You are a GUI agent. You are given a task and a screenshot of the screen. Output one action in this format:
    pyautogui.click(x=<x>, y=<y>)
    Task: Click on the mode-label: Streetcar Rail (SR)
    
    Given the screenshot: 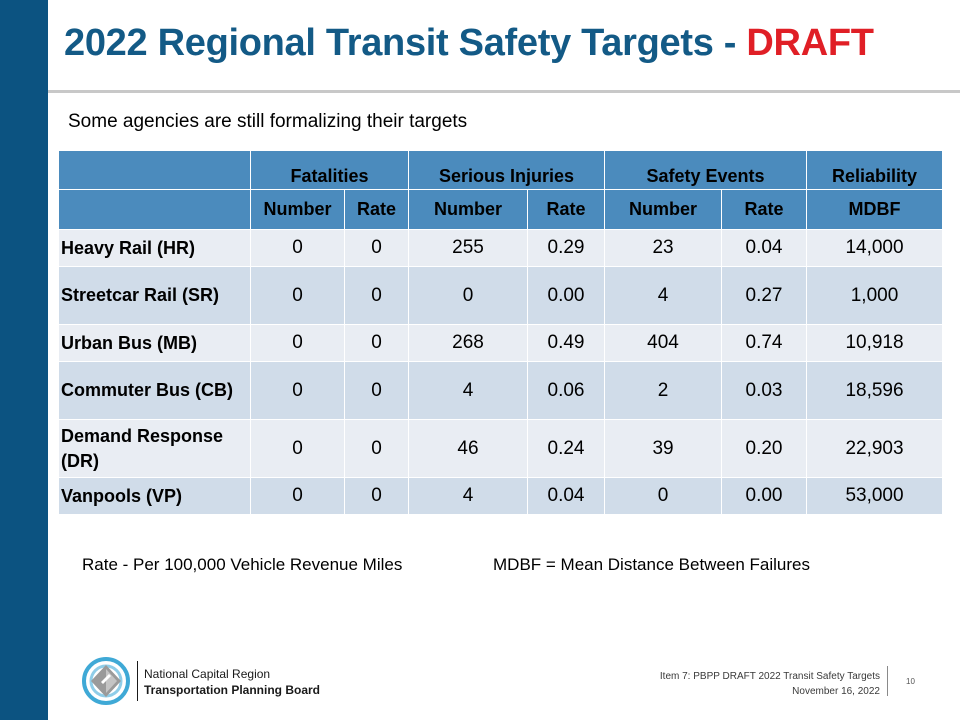 What is the action you would take?
    pyautogui.click(x=154, y=295)
    